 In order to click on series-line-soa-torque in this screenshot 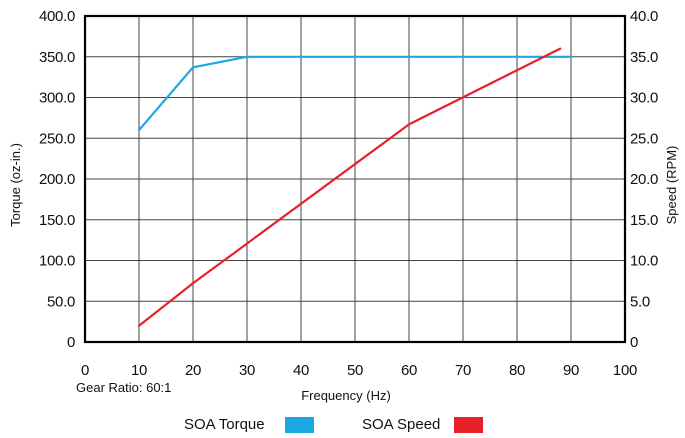, I will do `click(355, 93)`.